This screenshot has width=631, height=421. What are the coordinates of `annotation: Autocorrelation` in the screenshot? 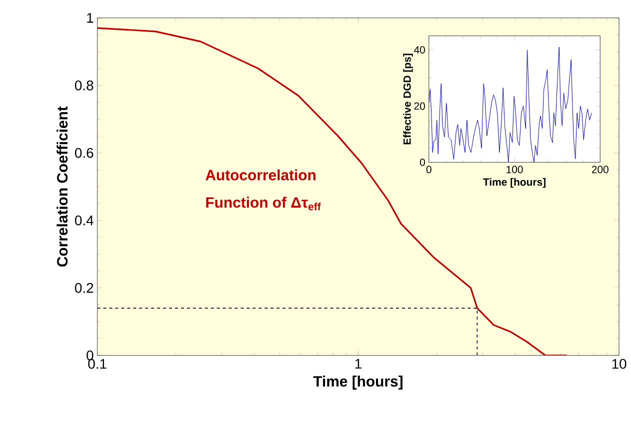 It's located at (261, 174).